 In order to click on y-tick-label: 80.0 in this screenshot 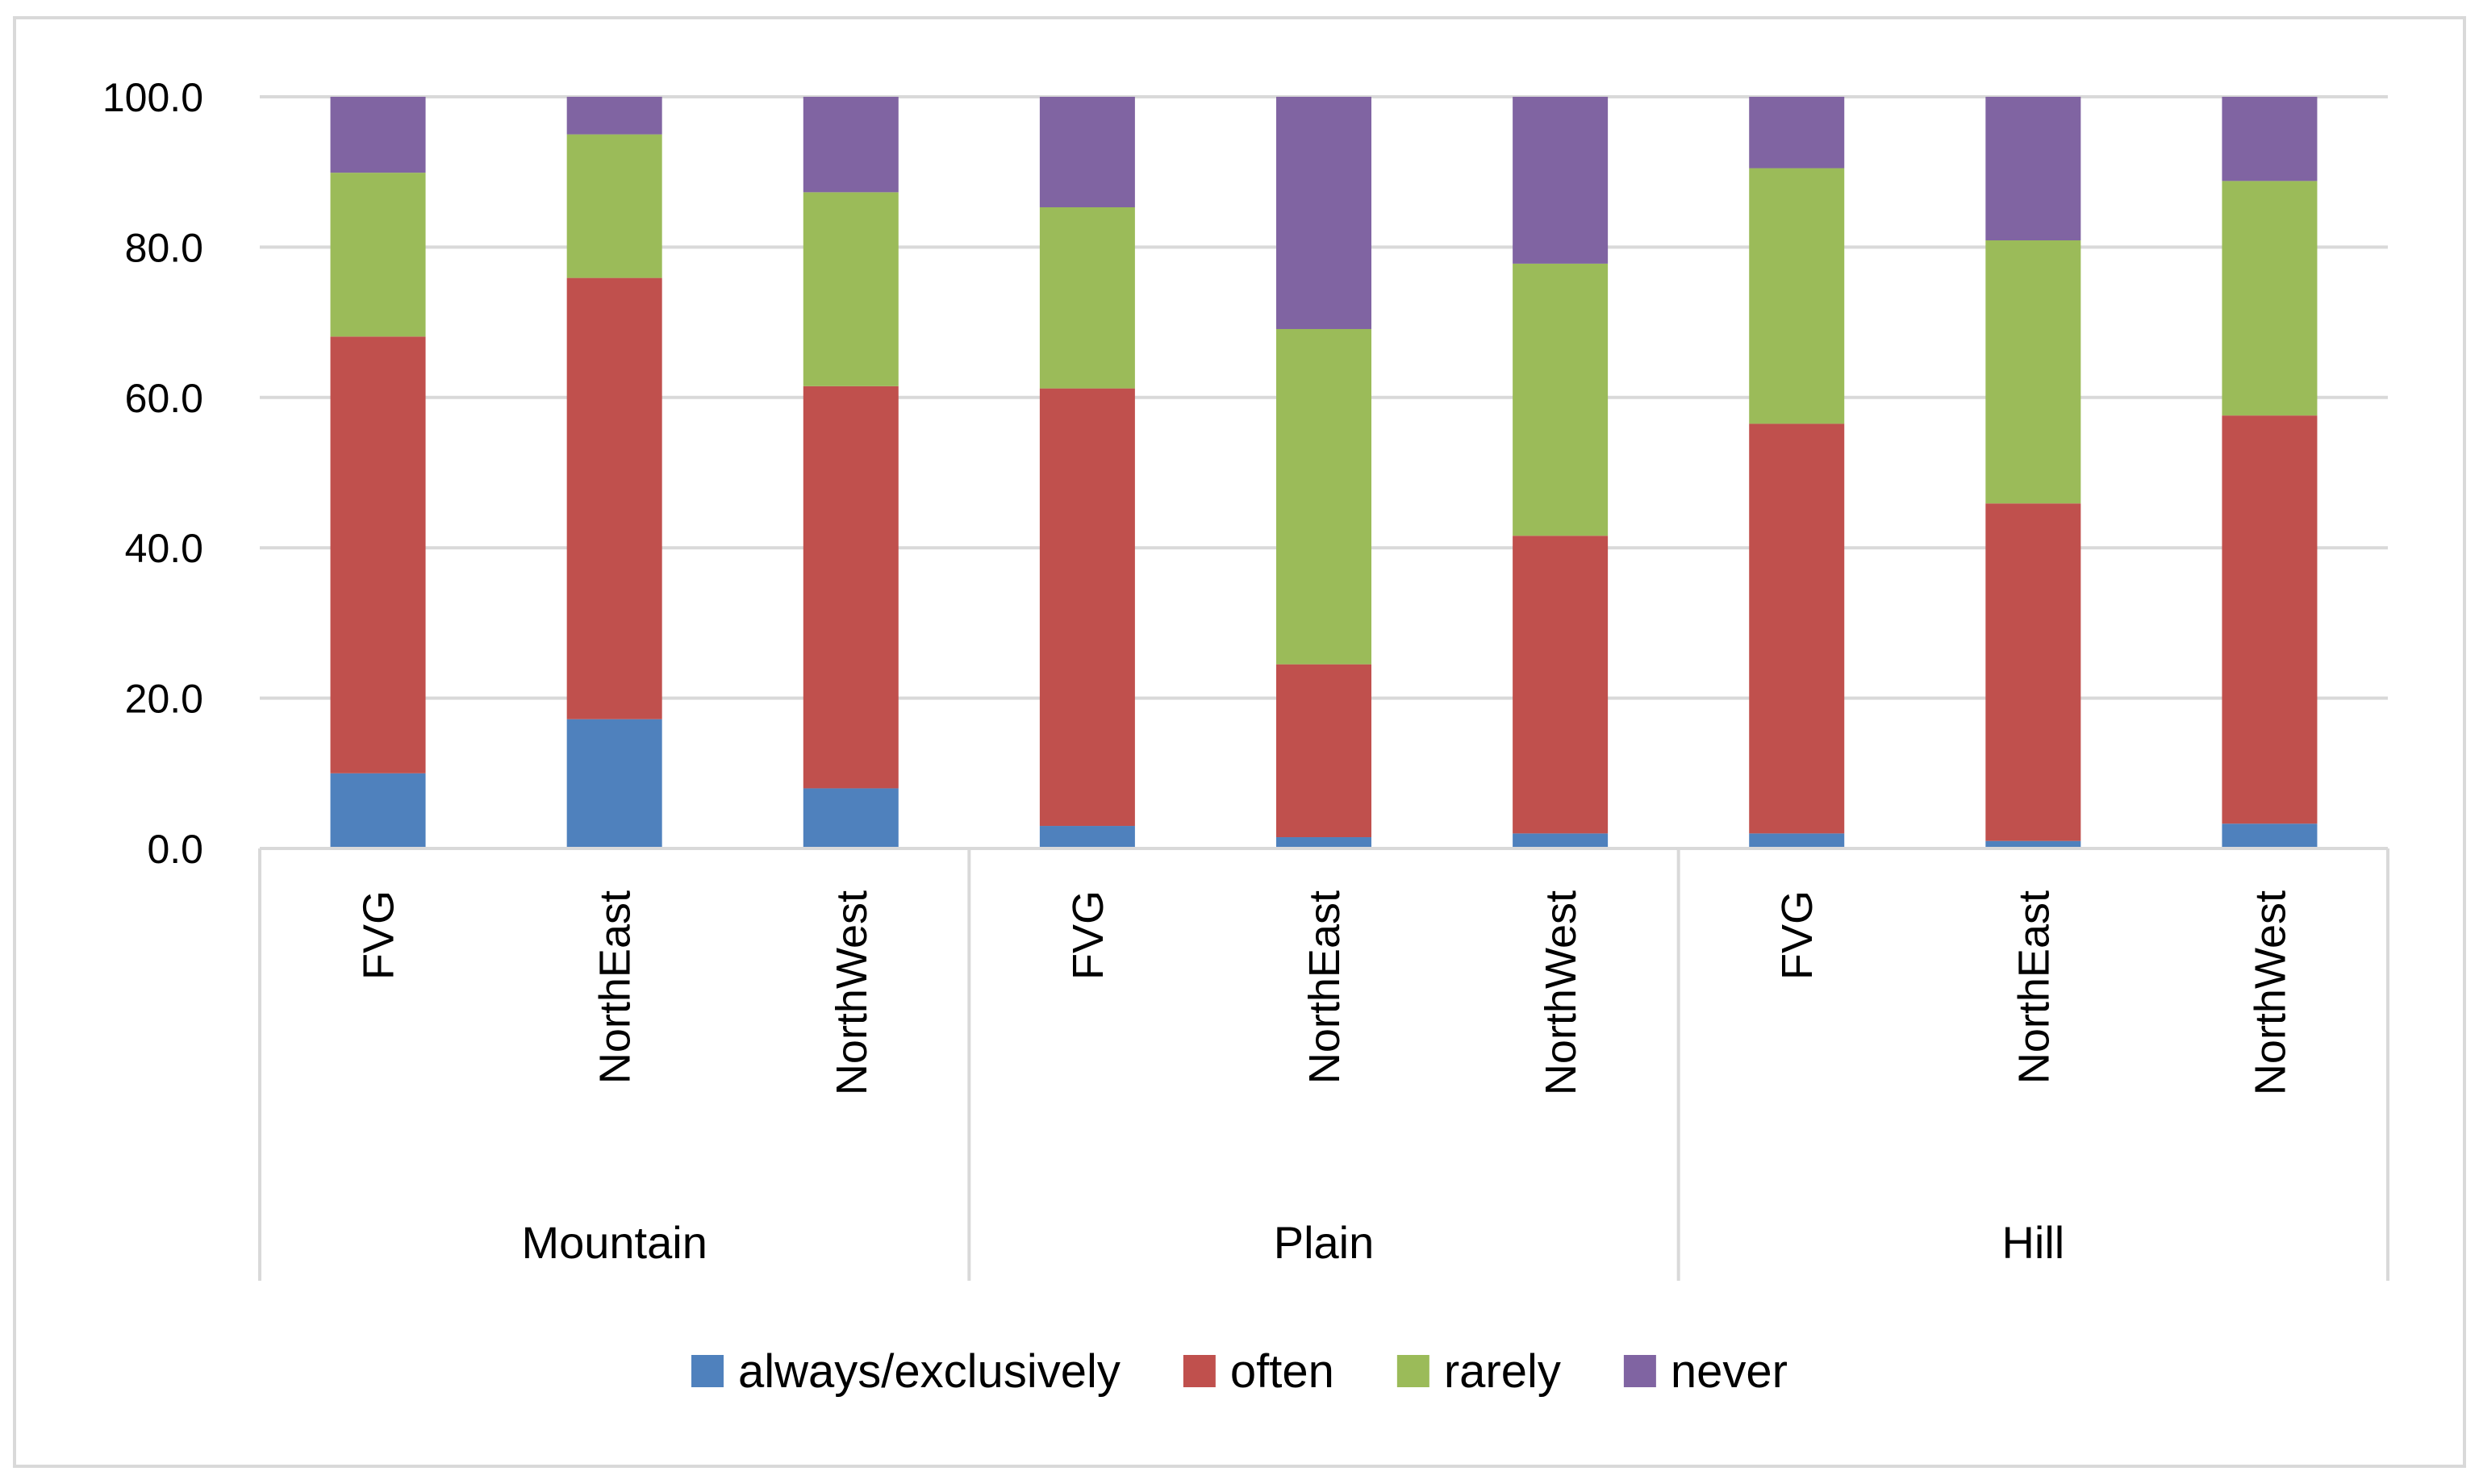, I will do `click(164, 248)`.